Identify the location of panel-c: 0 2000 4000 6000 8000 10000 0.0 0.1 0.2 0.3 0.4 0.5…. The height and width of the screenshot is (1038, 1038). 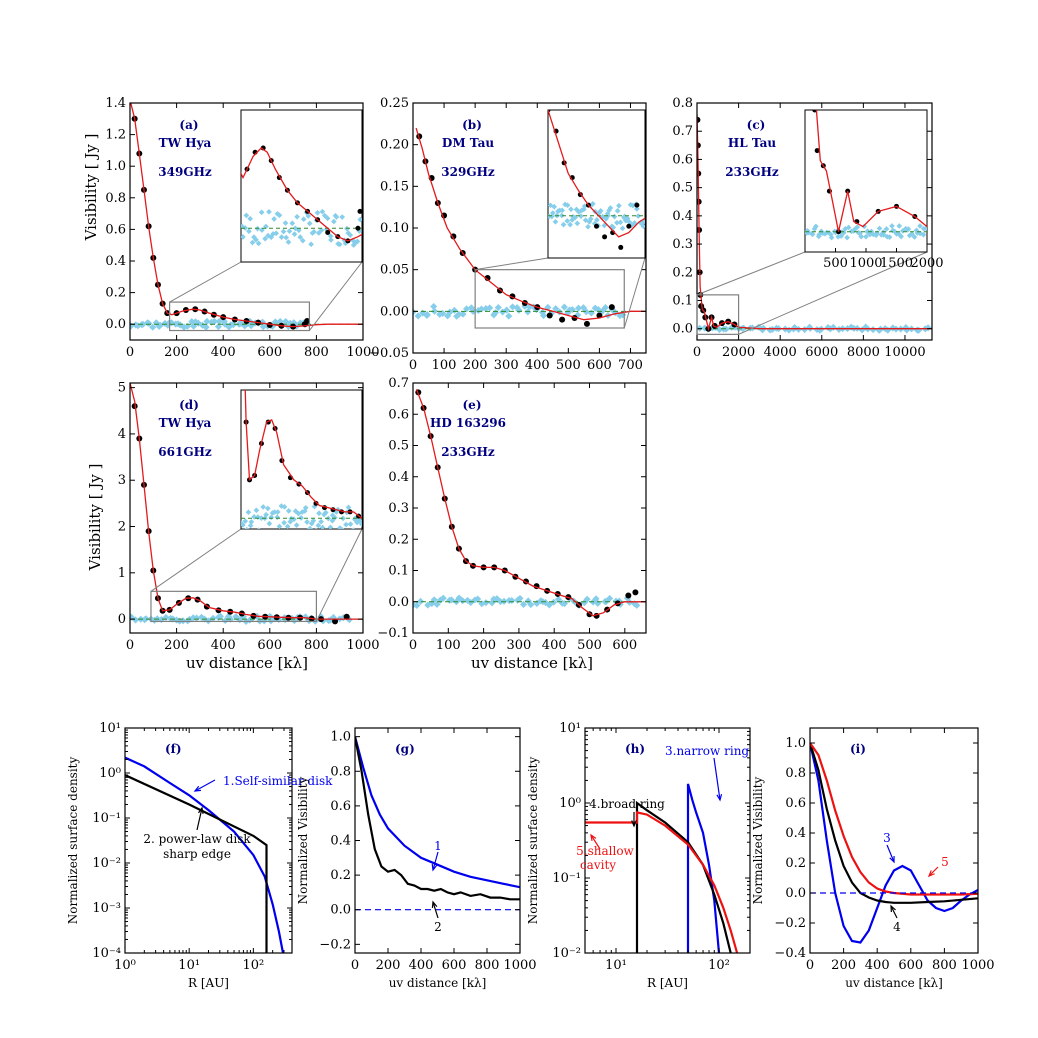
(807, 228).